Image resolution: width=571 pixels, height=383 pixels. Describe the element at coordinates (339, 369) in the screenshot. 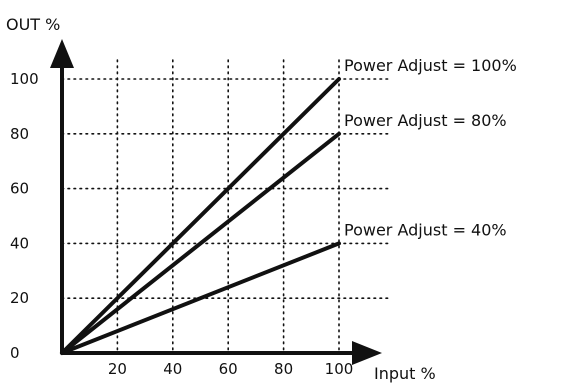

I see `x-tick-label-100: 100` at that location.